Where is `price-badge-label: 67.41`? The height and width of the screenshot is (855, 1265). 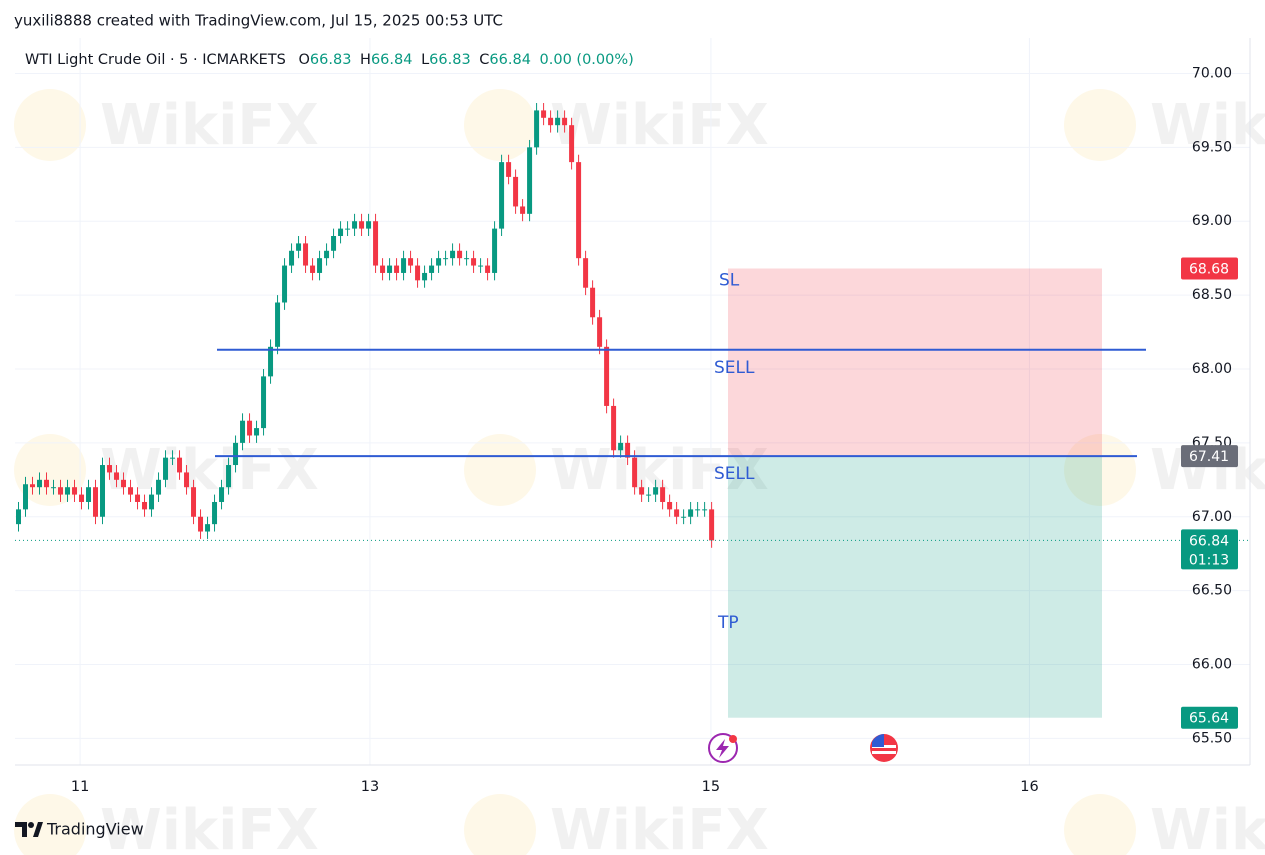
price-badge-label: 67.41 is located at coordinates (1209, 457).